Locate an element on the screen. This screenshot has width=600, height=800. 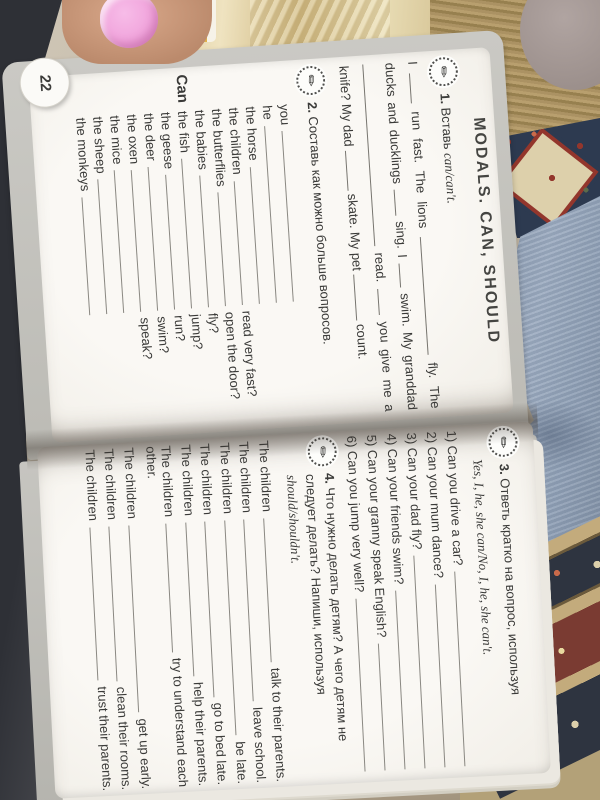
exercise1-text: I is located at coordinates (413, 63).